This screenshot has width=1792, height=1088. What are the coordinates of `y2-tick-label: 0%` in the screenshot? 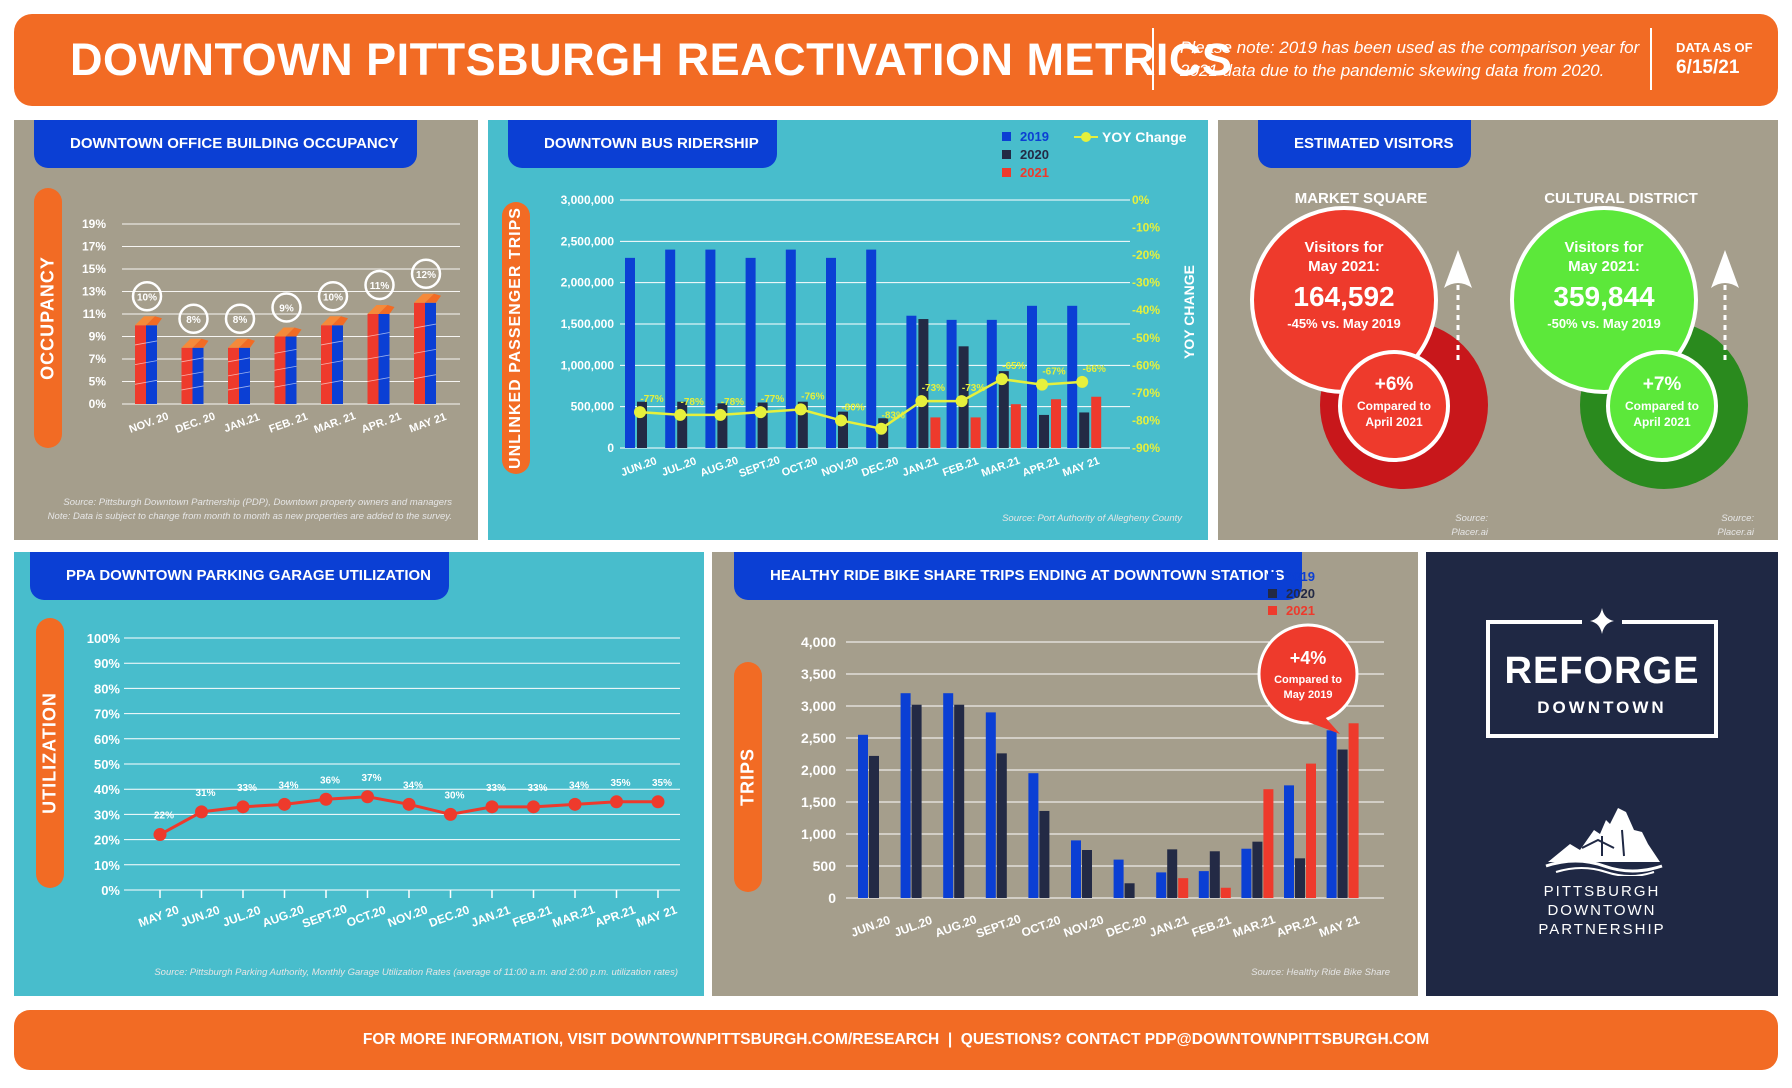 It's located at (1141, 200).